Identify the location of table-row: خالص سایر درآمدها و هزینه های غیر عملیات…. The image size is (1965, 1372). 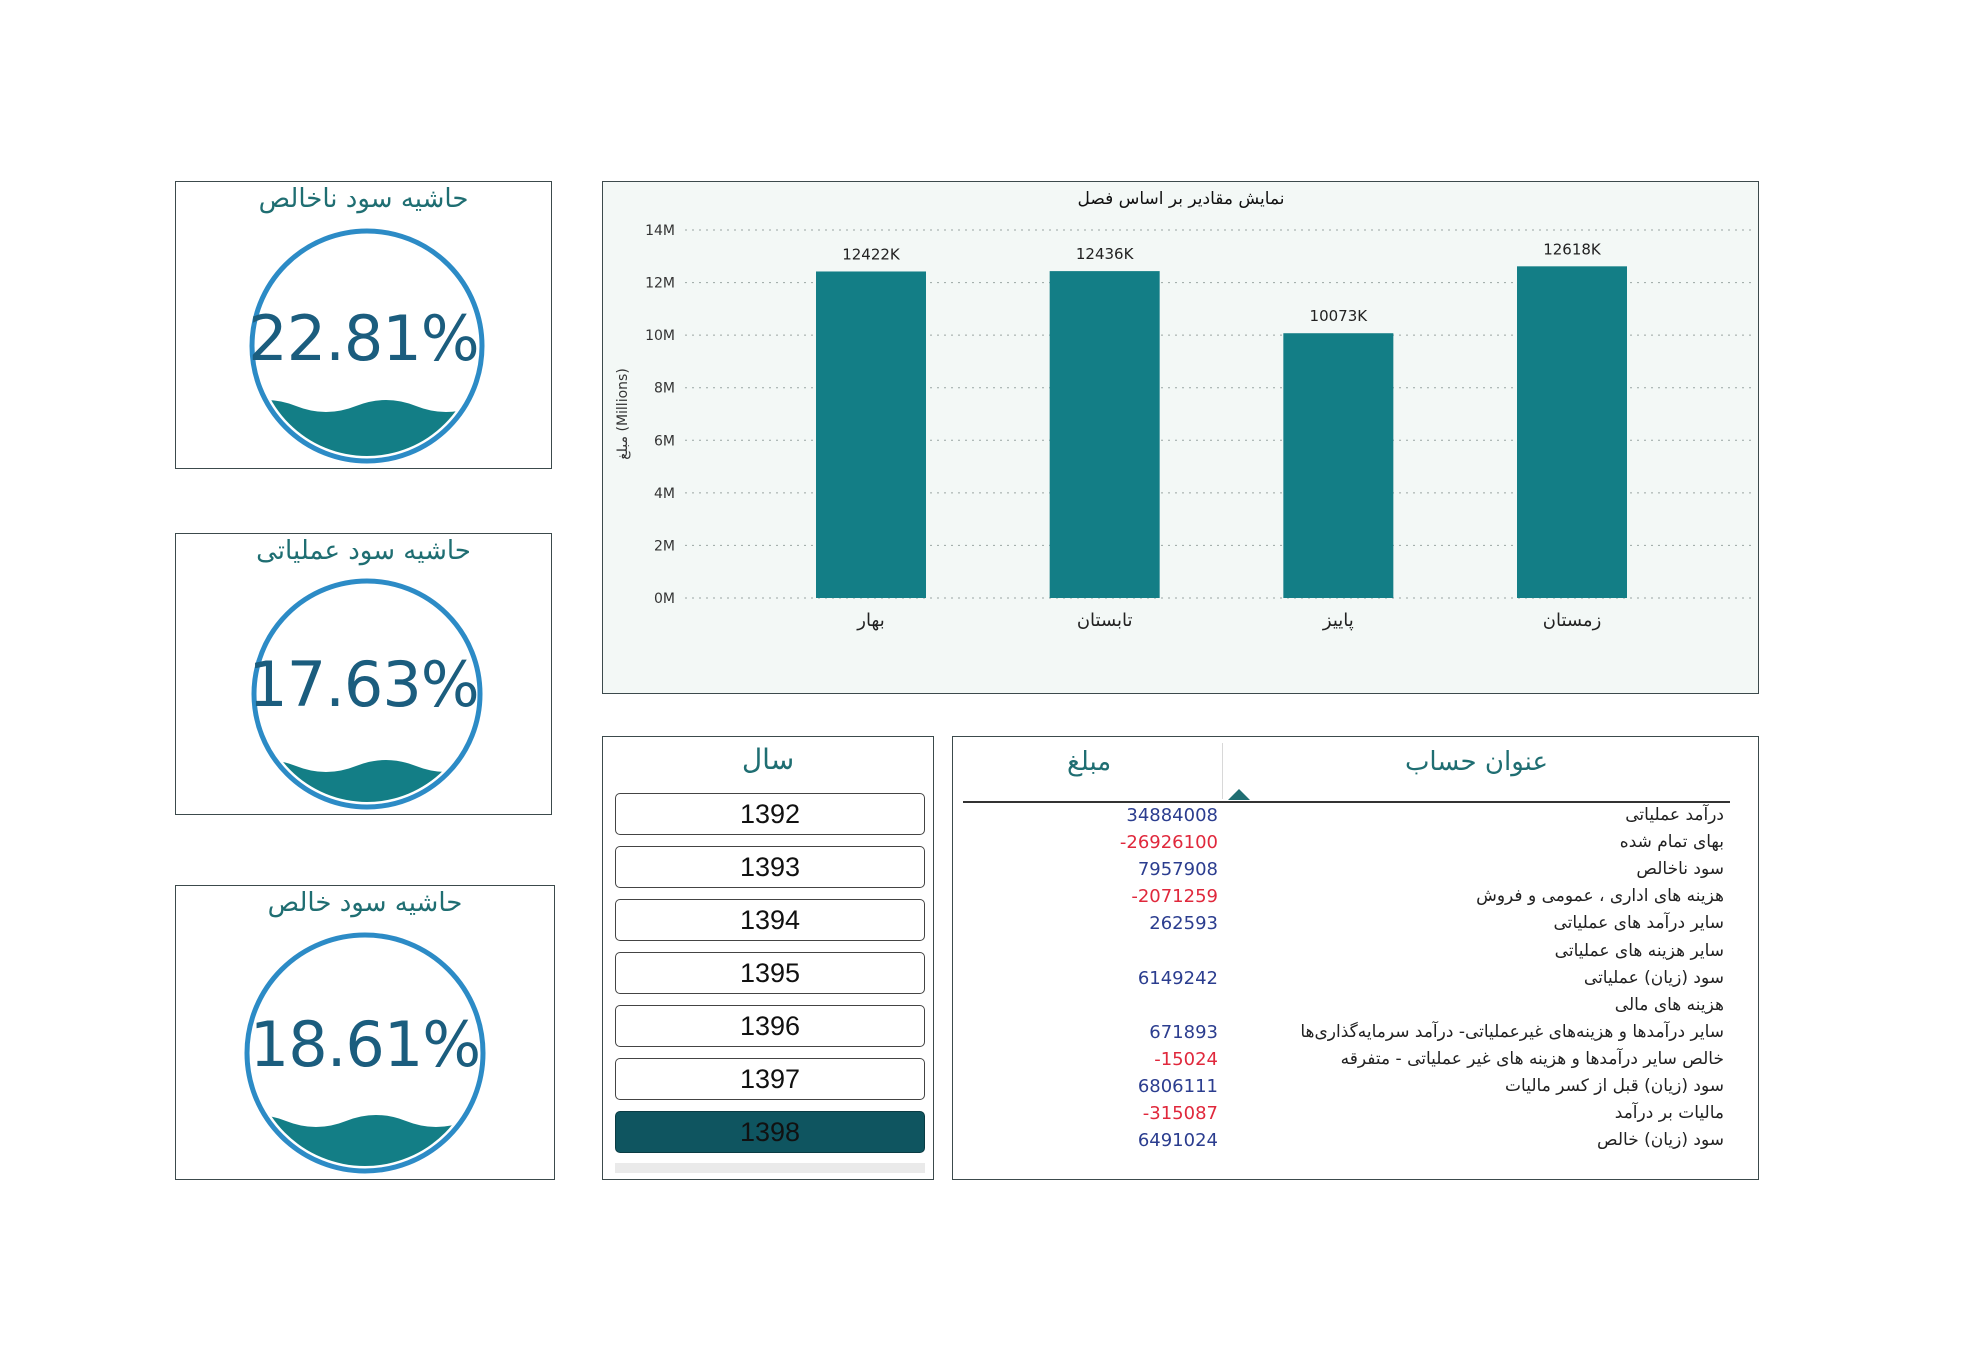
(1355, 1062).